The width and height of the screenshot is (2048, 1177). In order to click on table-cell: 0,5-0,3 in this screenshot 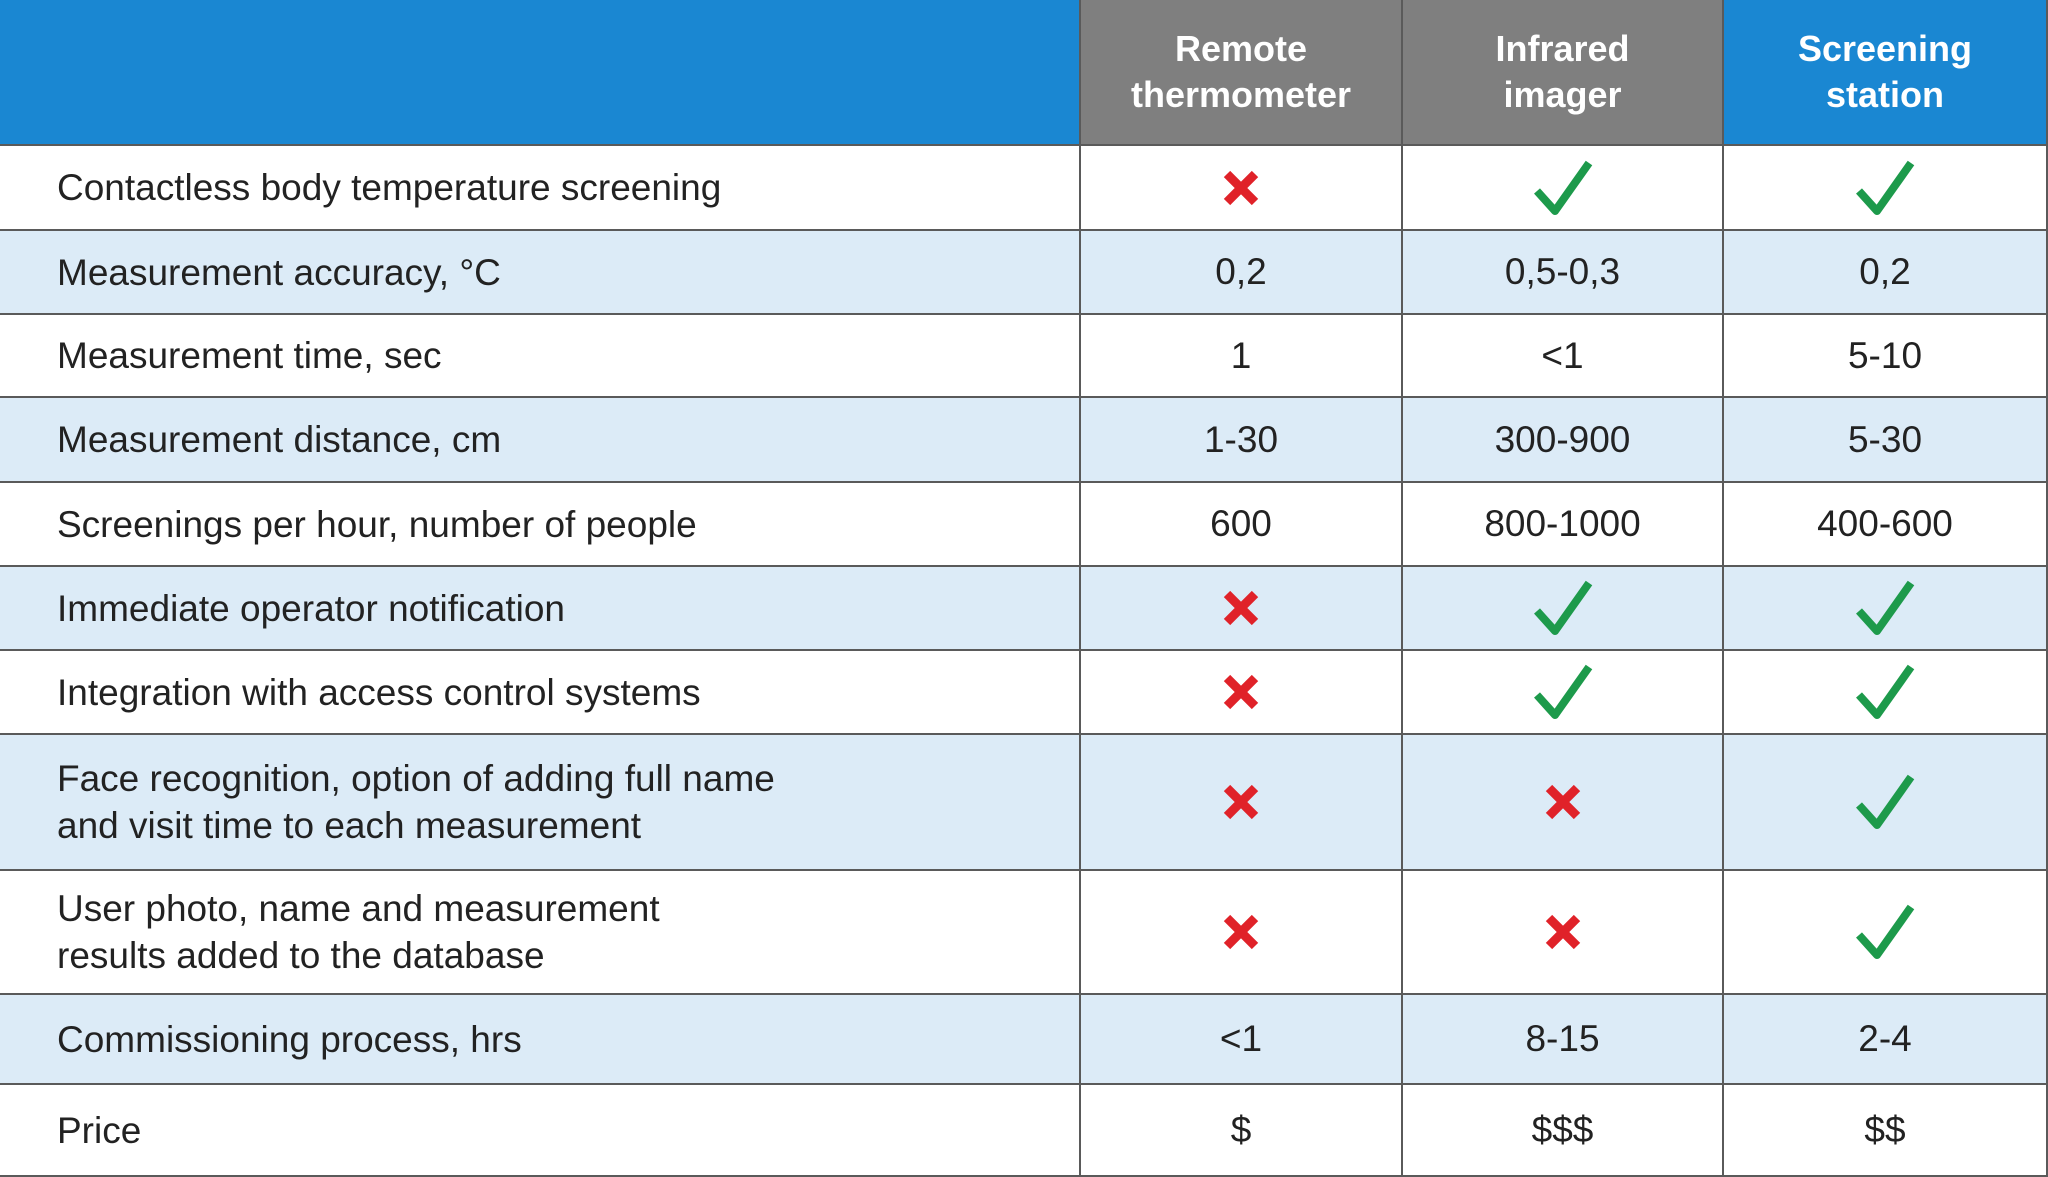, I will do `click(1563, 273)`.